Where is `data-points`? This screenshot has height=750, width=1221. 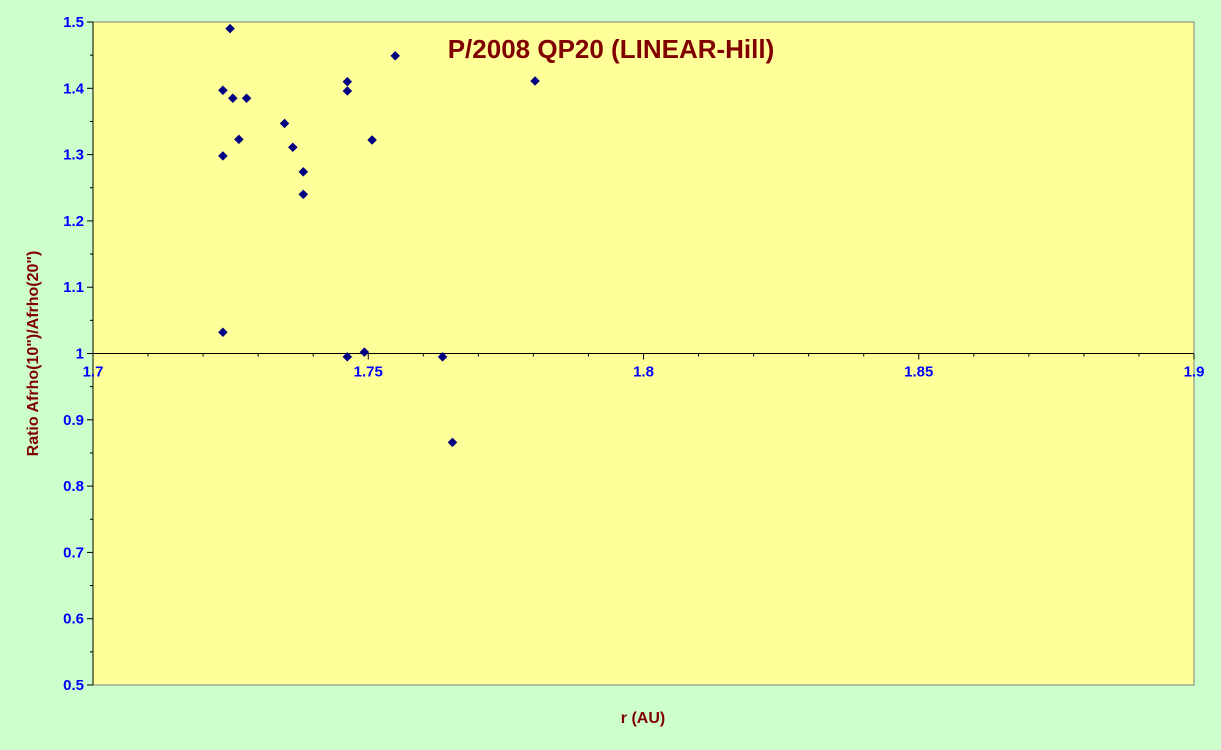 data-points is located at coordinates (379, 235).